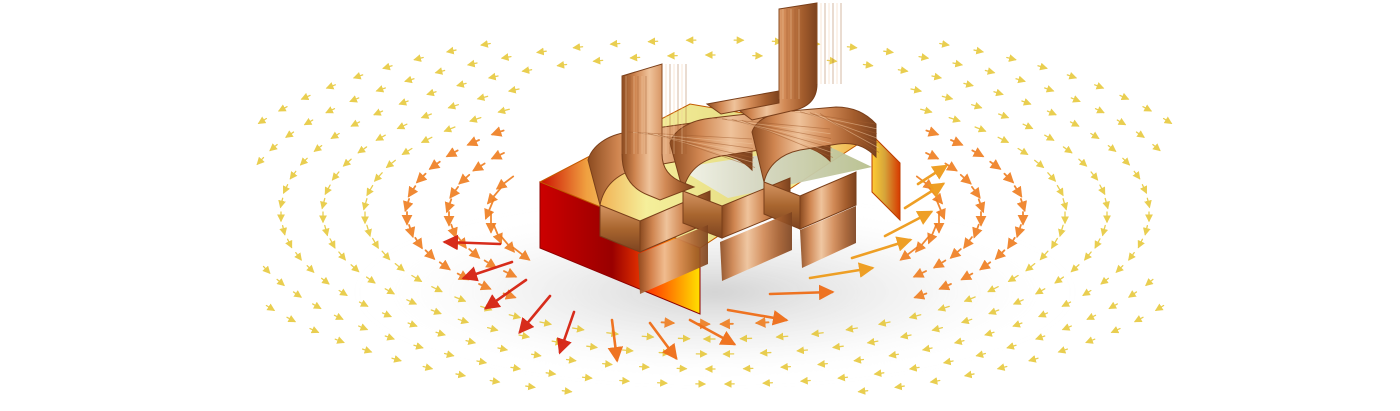 This screenshot has height=411, width=1400. Describe the element at coordinates (673, 259) in the screenshot. I see `front-copper-wrap-left` at that location.